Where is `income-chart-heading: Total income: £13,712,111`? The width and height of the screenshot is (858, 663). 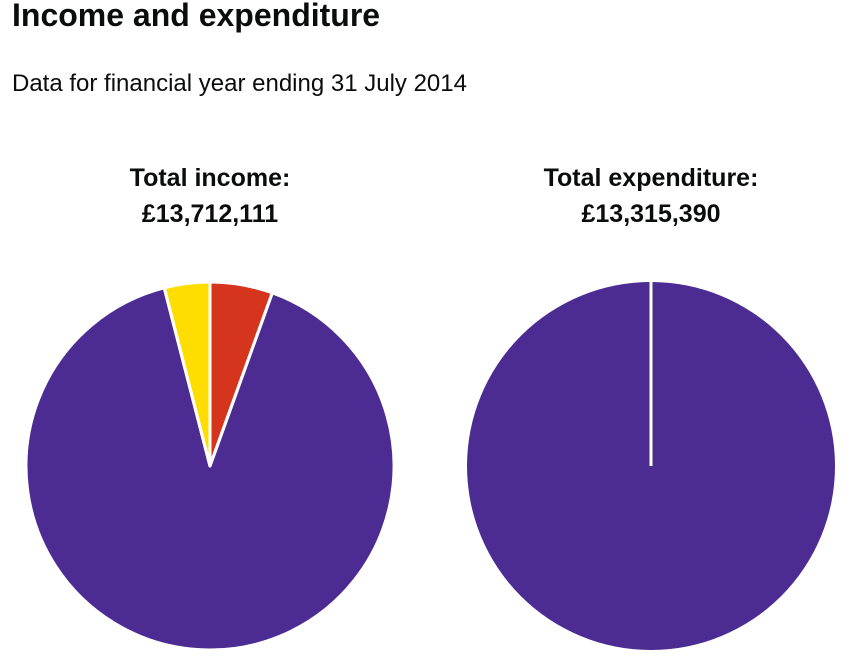 income-chart-heading: Total income: £13,712,111 is located at coordinates (210, 196).